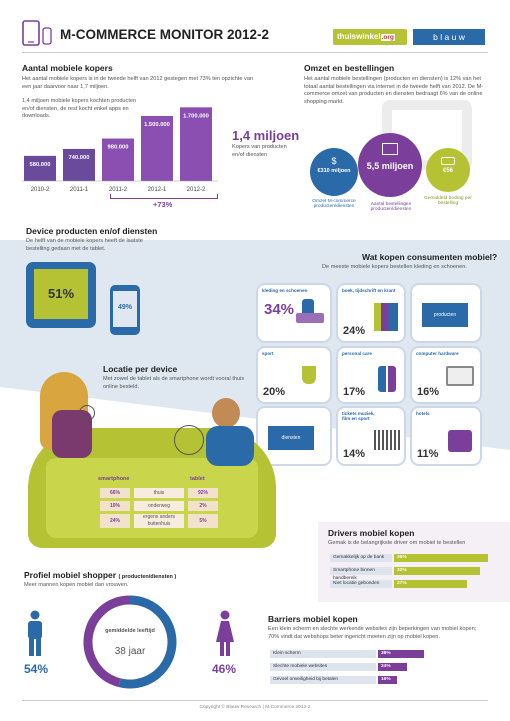  What do you see at coordinates (361, 558) in the screenshot?
I see `driver-label: Gemakkelijk op de bank` at bounding box center [361, 558].